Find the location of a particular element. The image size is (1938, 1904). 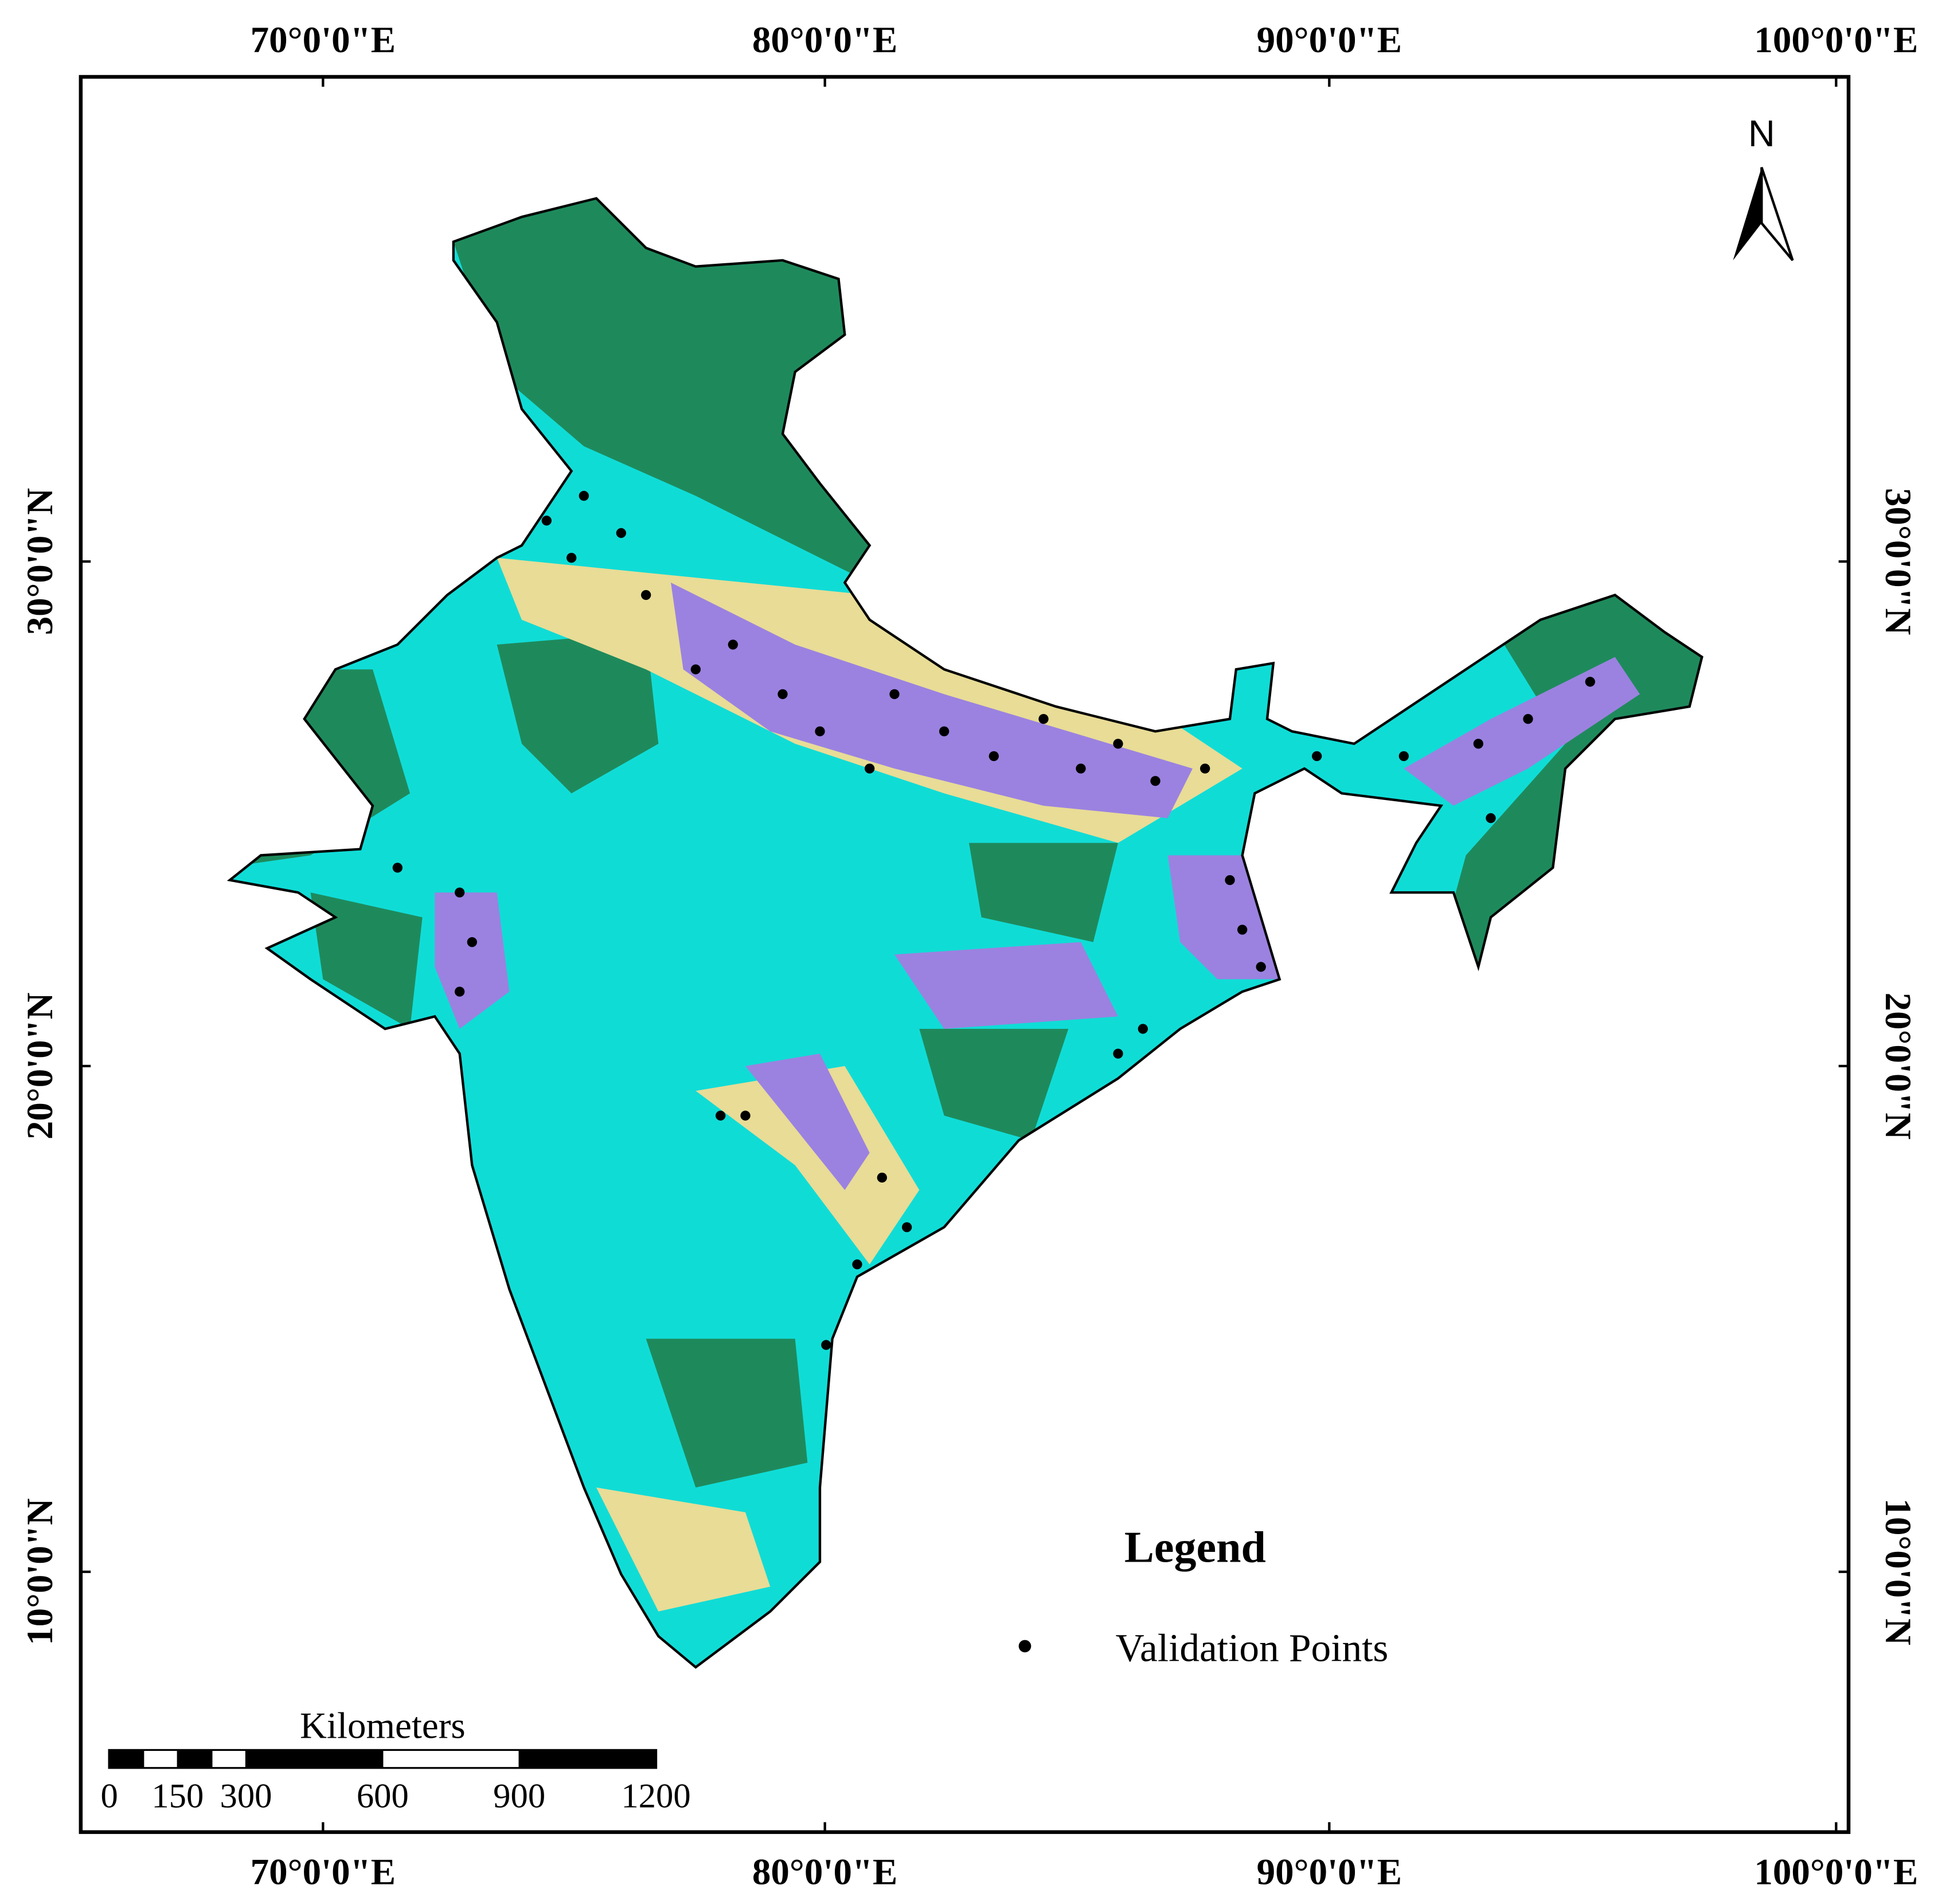

legend-item: Validation Points is located at coordinates (1252, 1647).